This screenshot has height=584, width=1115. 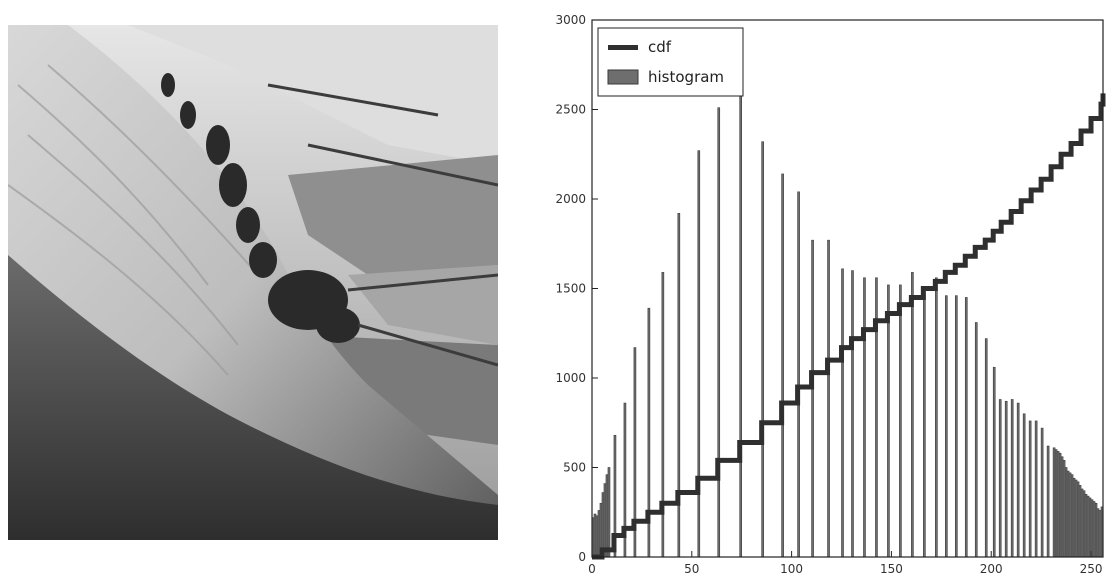 I want to click on y-tick-label: 2000, so click(x=570, y=199).